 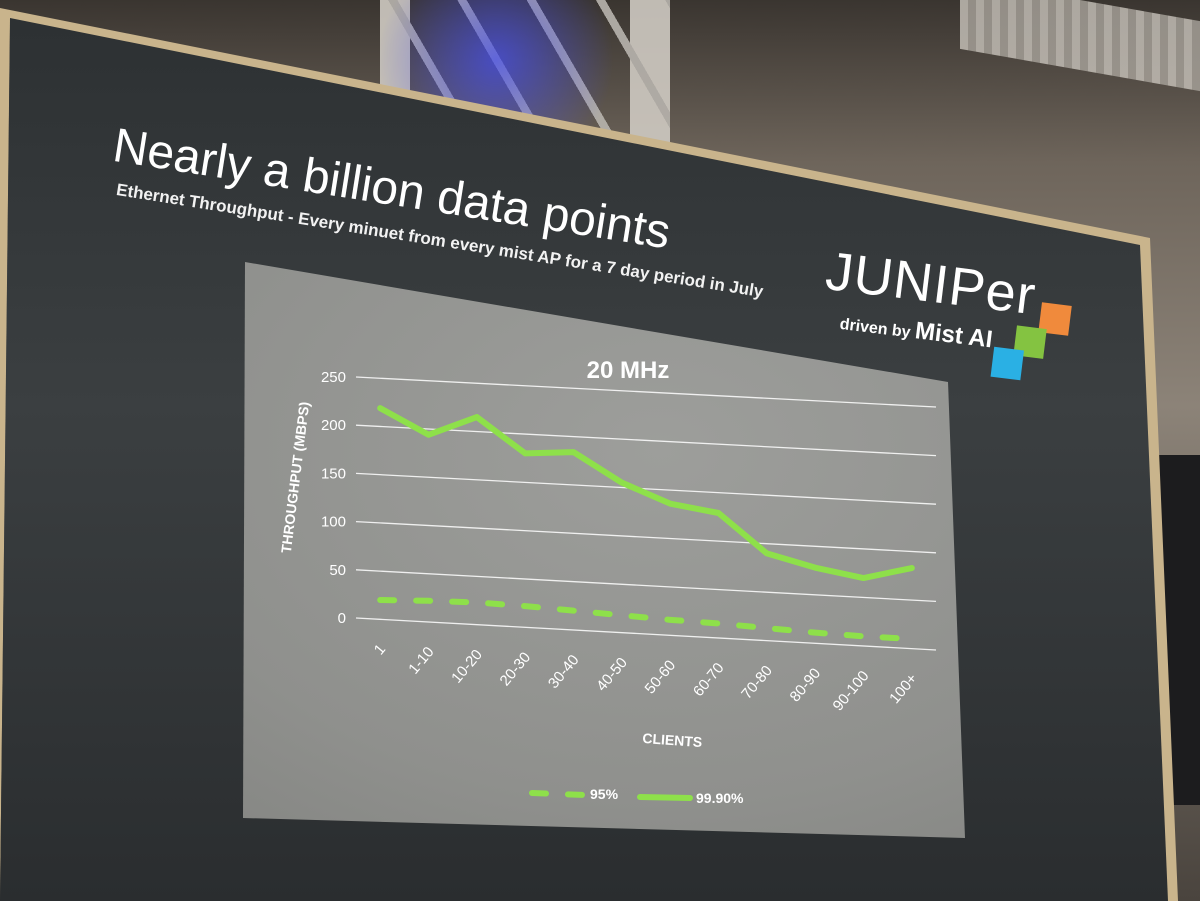 What do you see at coordinates (295, 477) in the screenshot?
I see `y-axis-label: THROUGHPUT (MBPS)` at bounding box center [295, 477].